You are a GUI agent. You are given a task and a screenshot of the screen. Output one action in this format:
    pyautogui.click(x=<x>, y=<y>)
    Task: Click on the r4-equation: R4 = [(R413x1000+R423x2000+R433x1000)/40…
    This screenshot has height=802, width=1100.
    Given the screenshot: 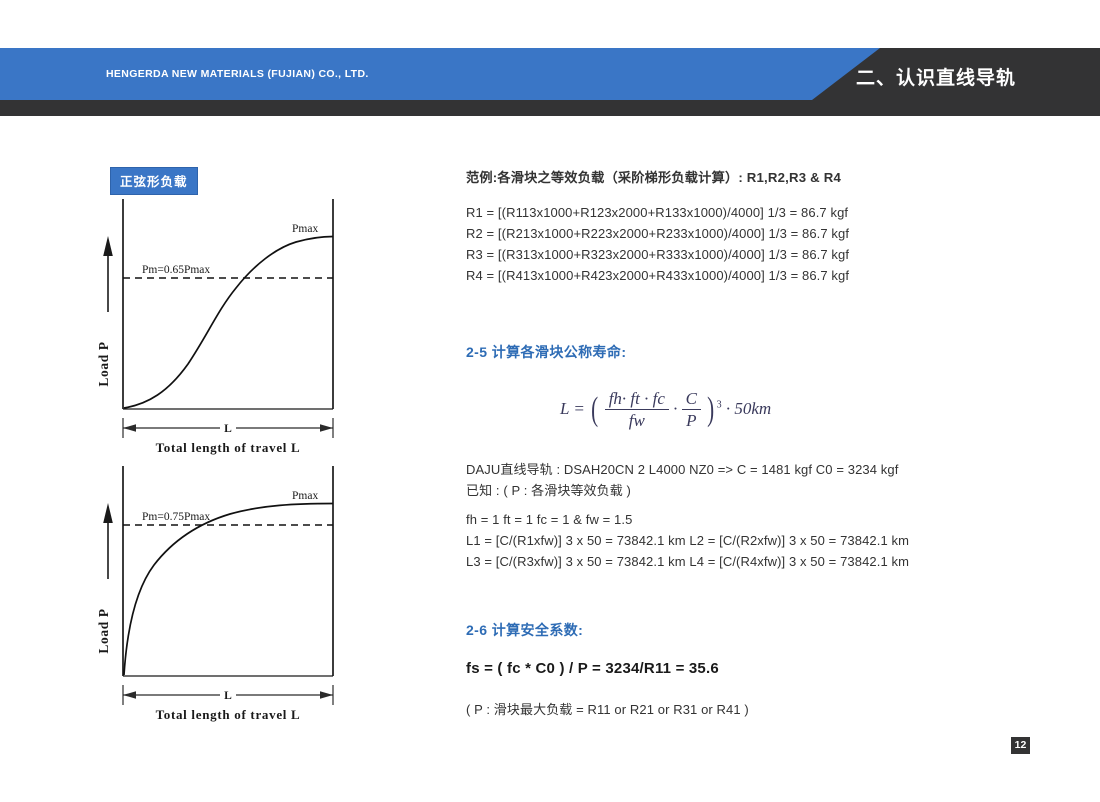 What is the action you would take?
    pyautogui.click(x=658, y=275)
    